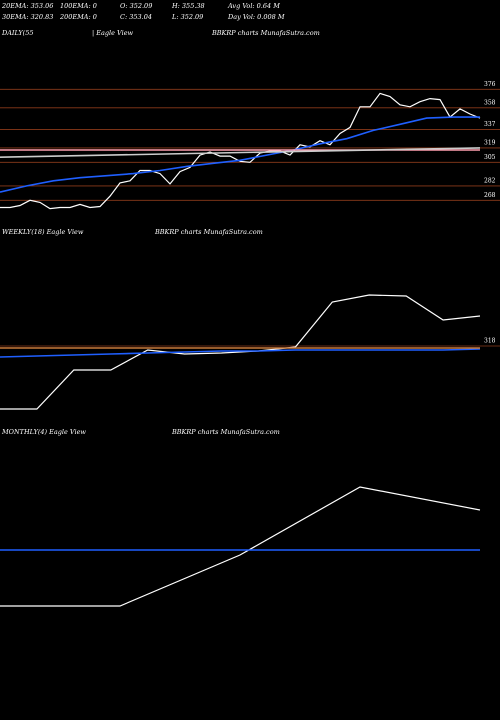  I want to click on stat: 20EMA: 353.06, so click(27, 6).